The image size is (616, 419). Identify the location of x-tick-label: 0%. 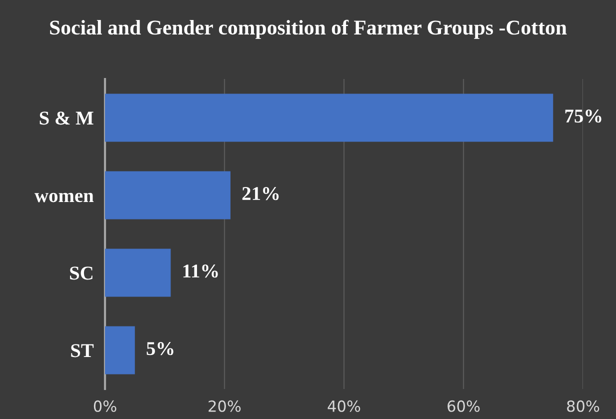
(105, 406).